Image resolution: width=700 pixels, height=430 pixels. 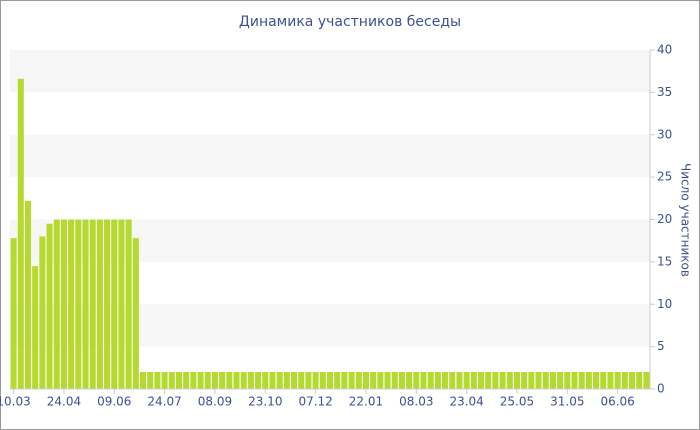 I want to click on y-tick-label: 30, so click(x=664, y=134).